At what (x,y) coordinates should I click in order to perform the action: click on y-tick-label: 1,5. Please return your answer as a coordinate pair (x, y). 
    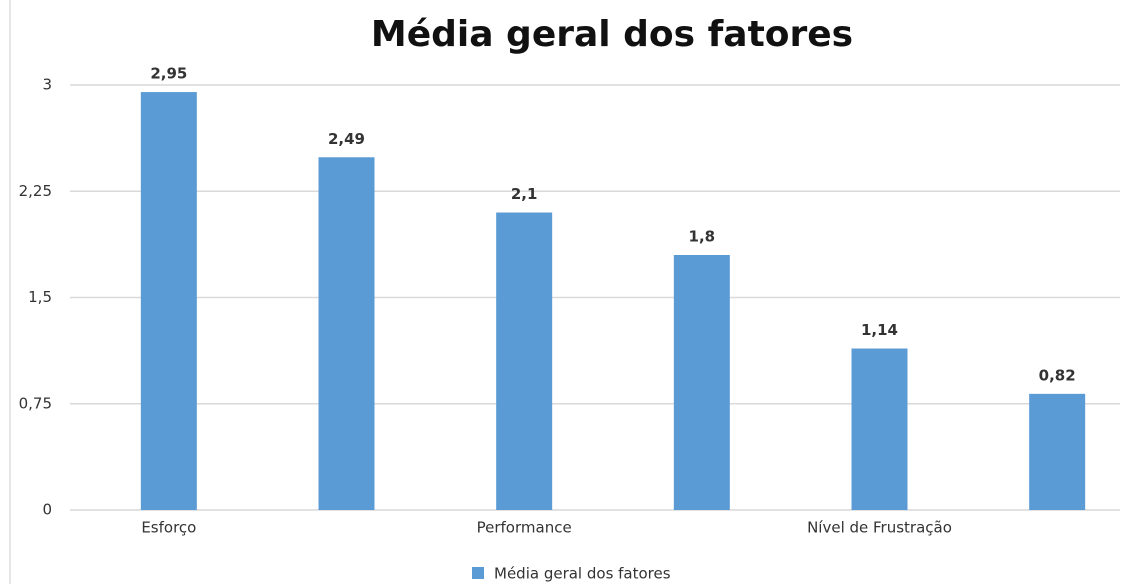
    Looking at the image, I should click on (40, 297).